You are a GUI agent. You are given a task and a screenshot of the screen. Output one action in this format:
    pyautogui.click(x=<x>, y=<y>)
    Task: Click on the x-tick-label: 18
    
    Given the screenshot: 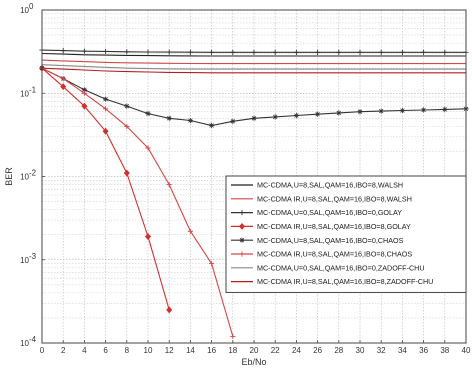 What is the action you would take?
    pyautogui.click(x=232, y=350)
    